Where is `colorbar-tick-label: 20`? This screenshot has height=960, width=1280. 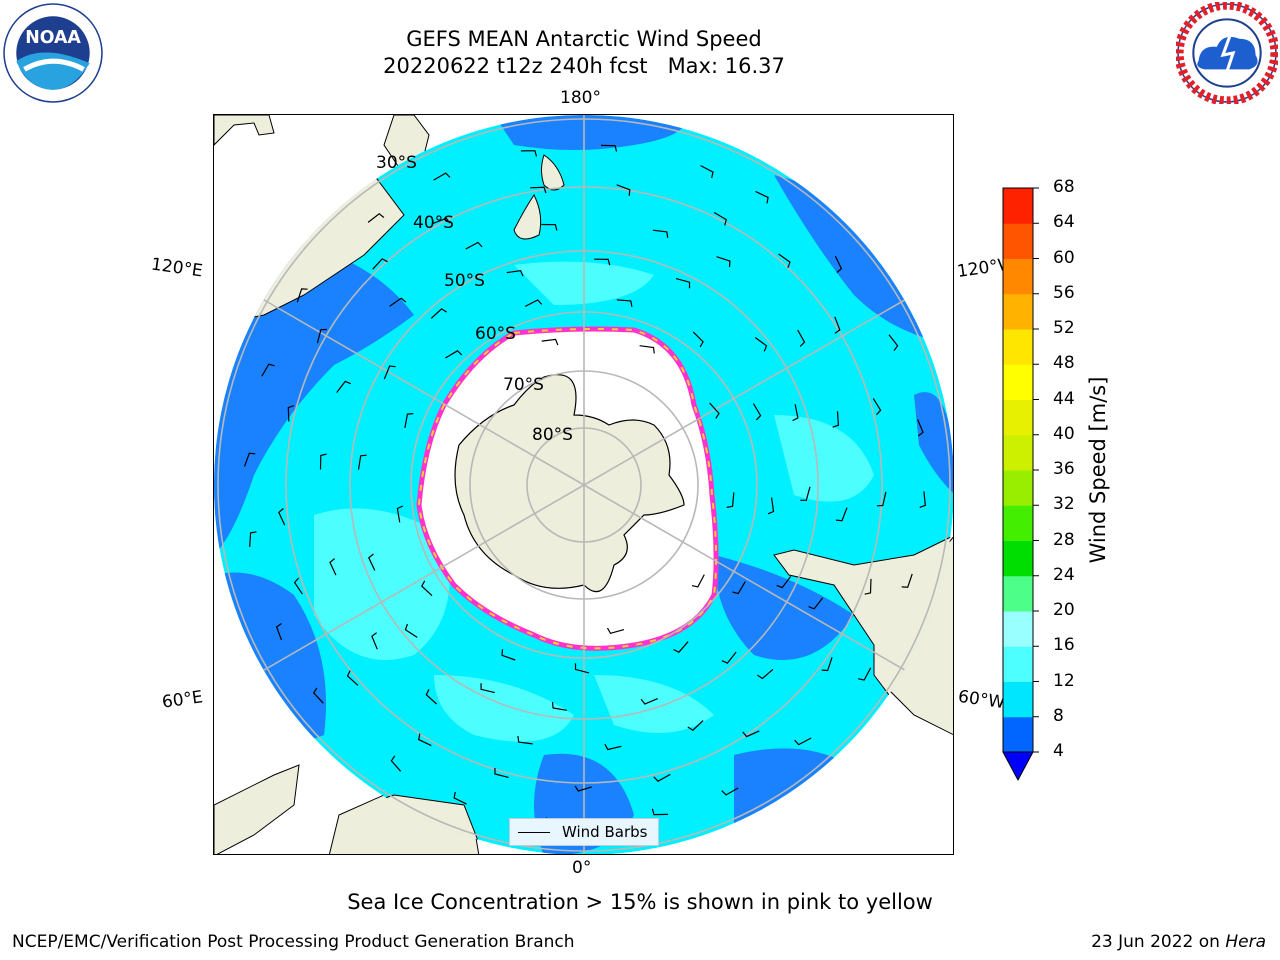 colorbar-tick-label: 20 is located at coordinates (1064, 610).